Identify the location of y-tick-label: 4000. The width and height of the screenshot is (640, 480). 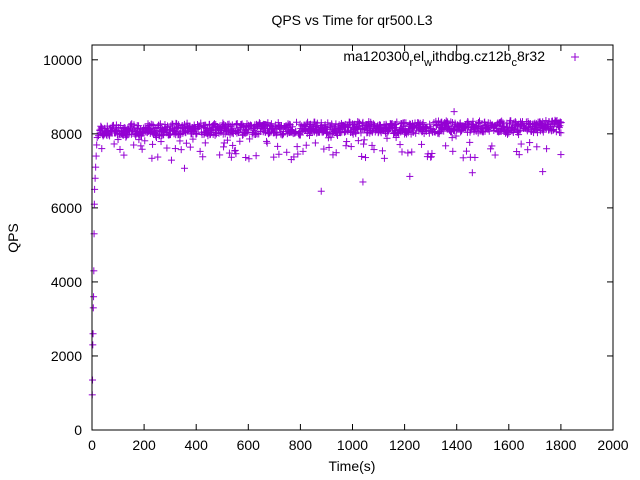
(66, 282).